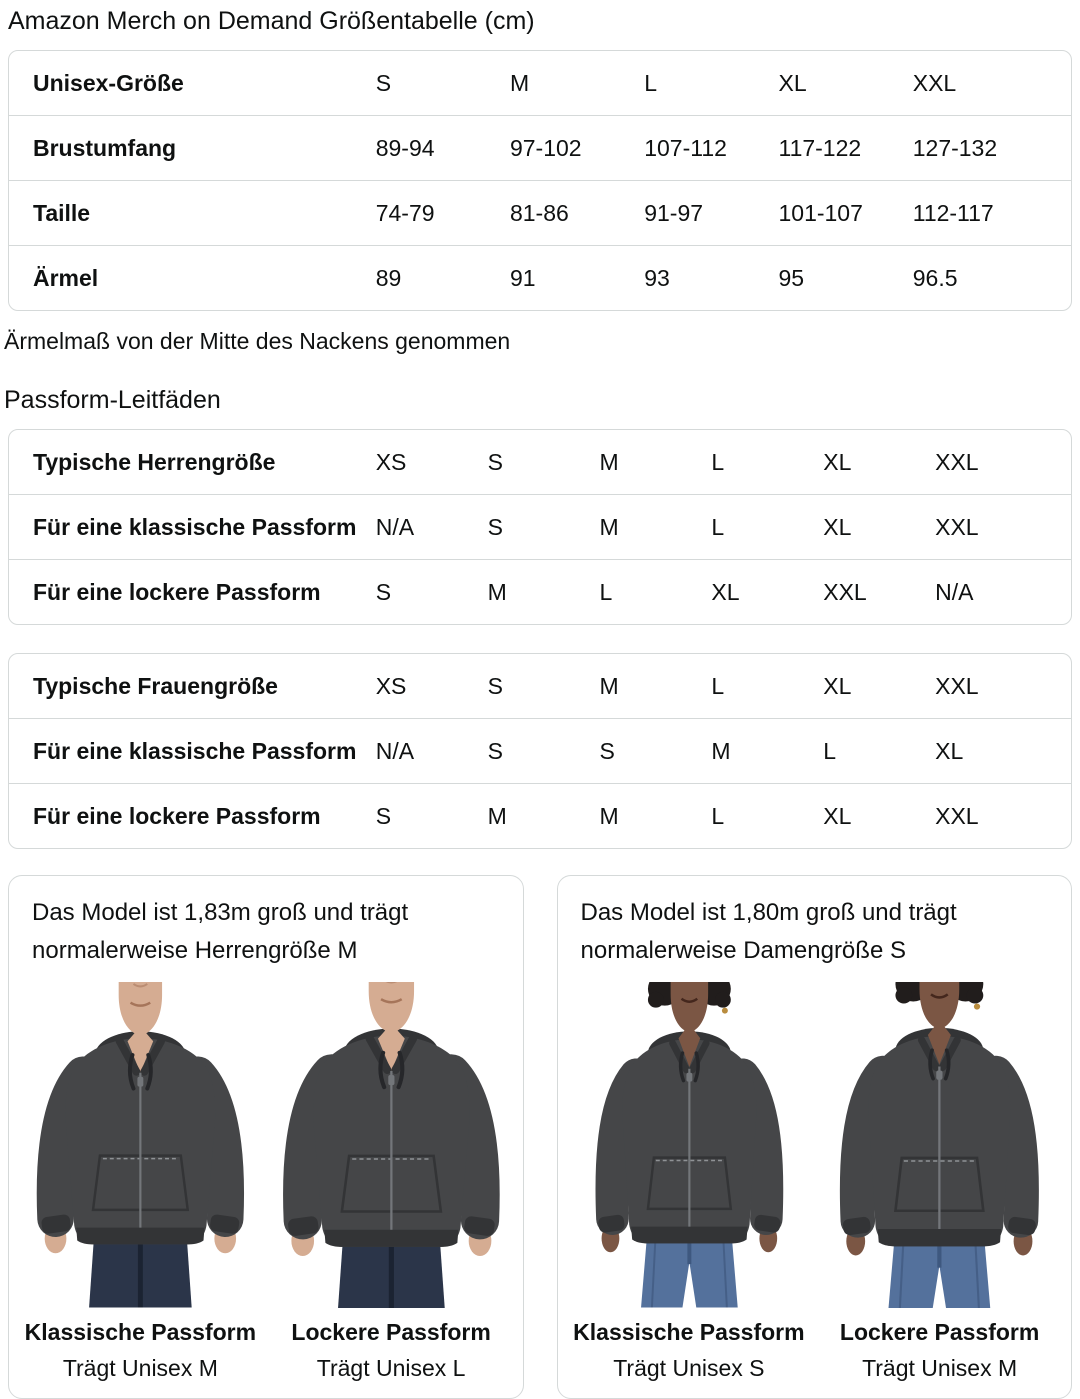 The height and width of the screenshot is (1399, 1080). Describe the element at coordinates (155, 685) in the screenshot. I see `row-label: Typische Frauengröße` at that location.